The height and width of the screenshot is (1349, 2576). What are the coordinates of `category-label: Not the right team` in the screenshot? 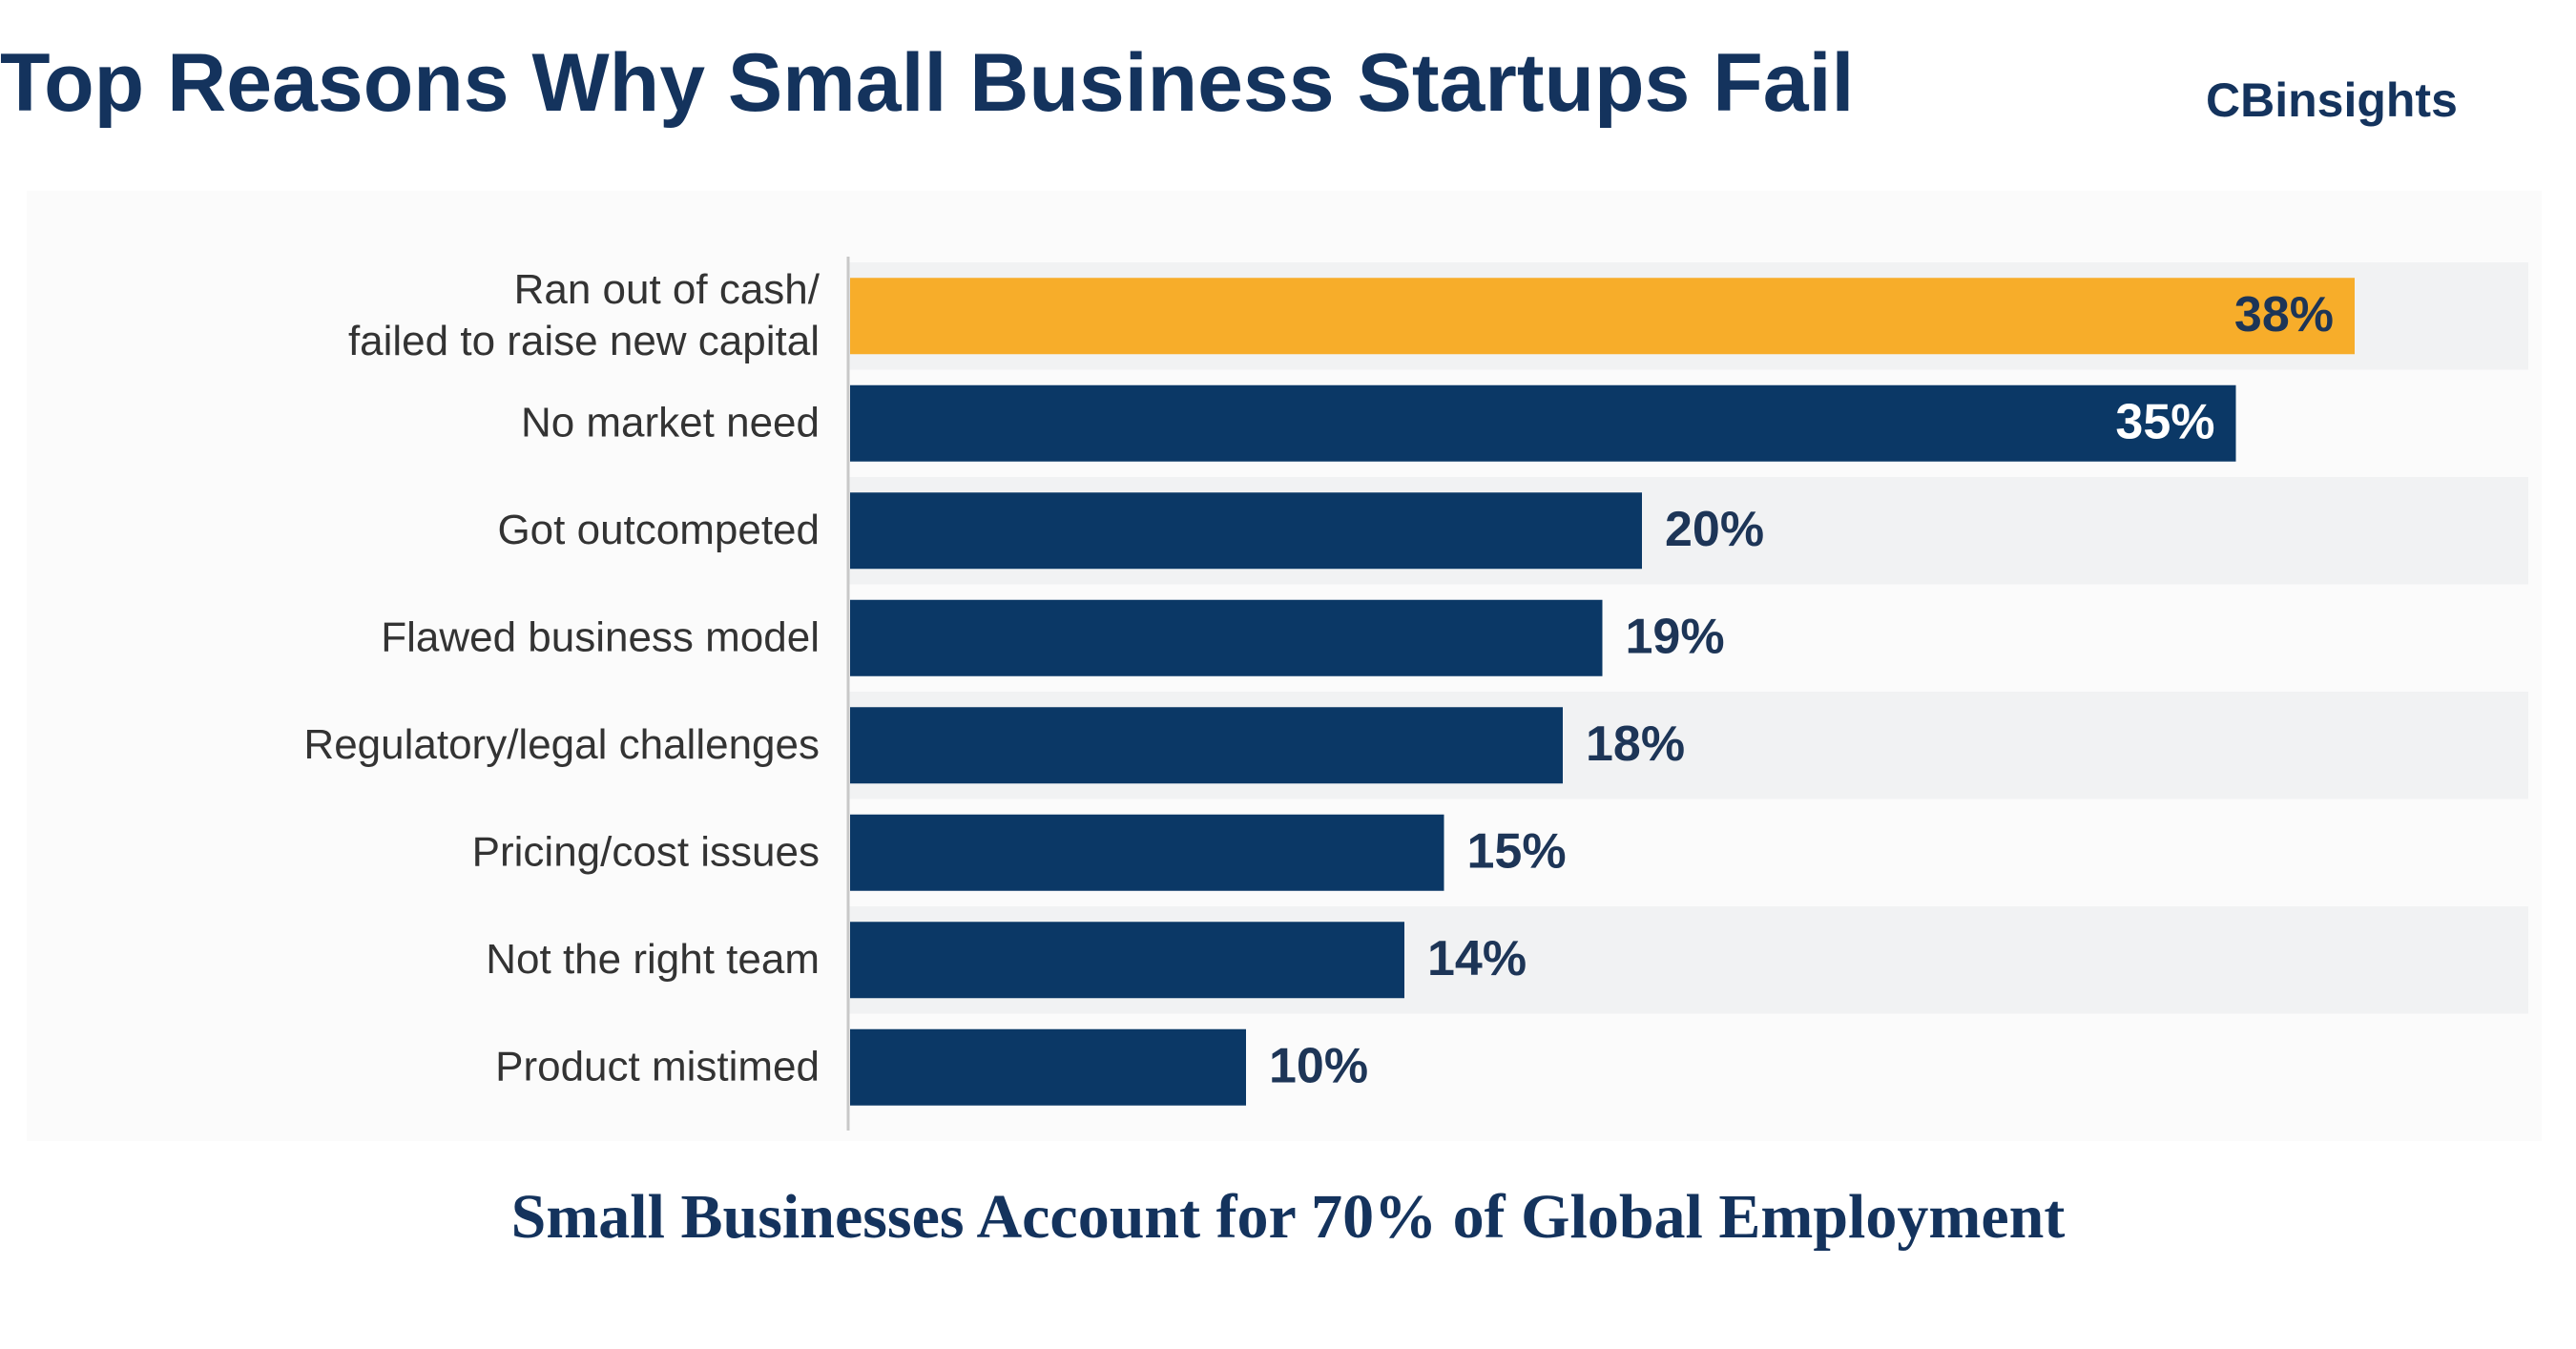 It's located at (653, 960).